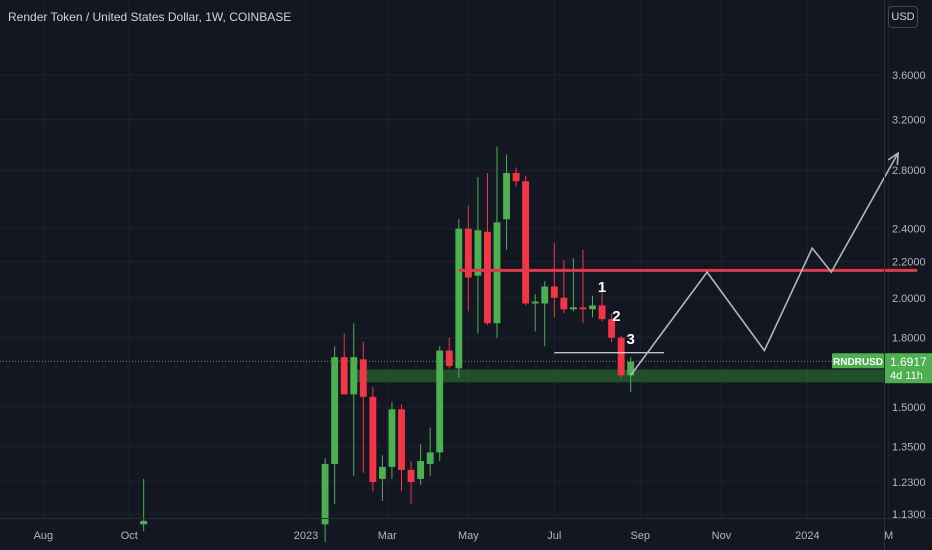 The width and height of the screenshot is (932, 550). What do you see at coordinates (616, 316) in the screenshot?
I see `annotation-label: 2` at bounding box center [616, 316].